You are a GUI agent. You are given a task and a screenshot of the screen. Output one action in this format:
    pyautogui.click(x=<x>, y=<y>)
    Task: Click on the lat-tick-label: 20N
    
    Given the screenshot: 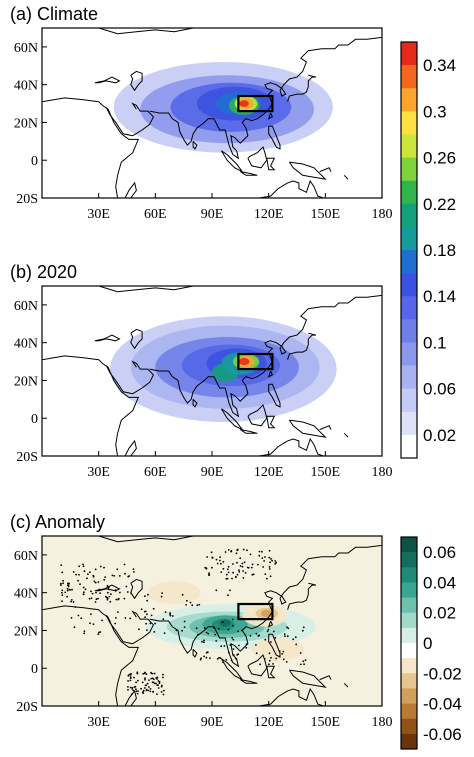 What is the action you would take?
    pyautogui.click(x=26, y=381)
    